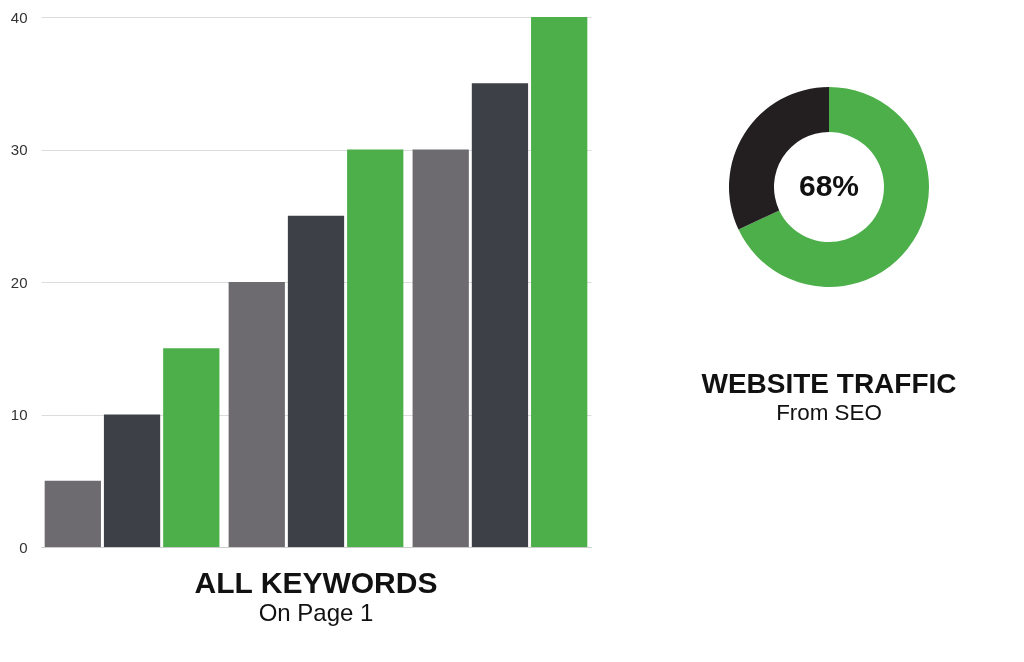 The width and height of the screenshot is (1024, 662). Describe the element at coordinates (19, 17) in the screenshot. I see `y-tick-label: 40` at that location.